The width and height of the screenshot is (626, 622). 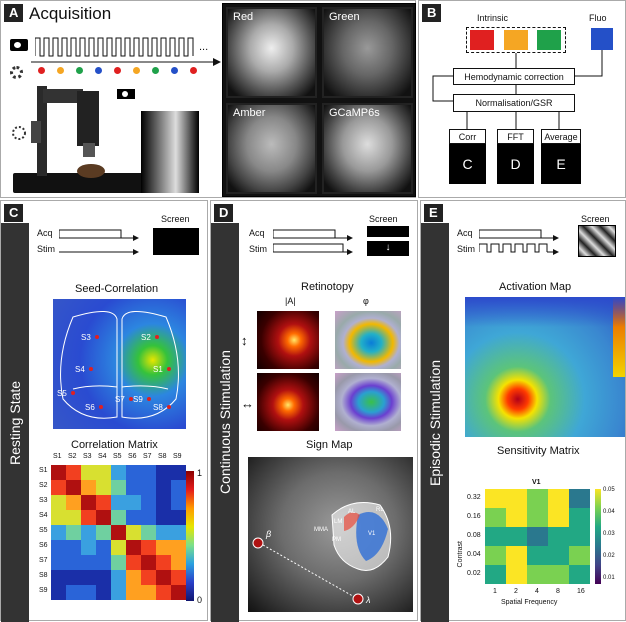 What do you see at coordinates (368, 402) in the screenshot?
I see `phase-map-horizontal` at bounding box center [368, 402].